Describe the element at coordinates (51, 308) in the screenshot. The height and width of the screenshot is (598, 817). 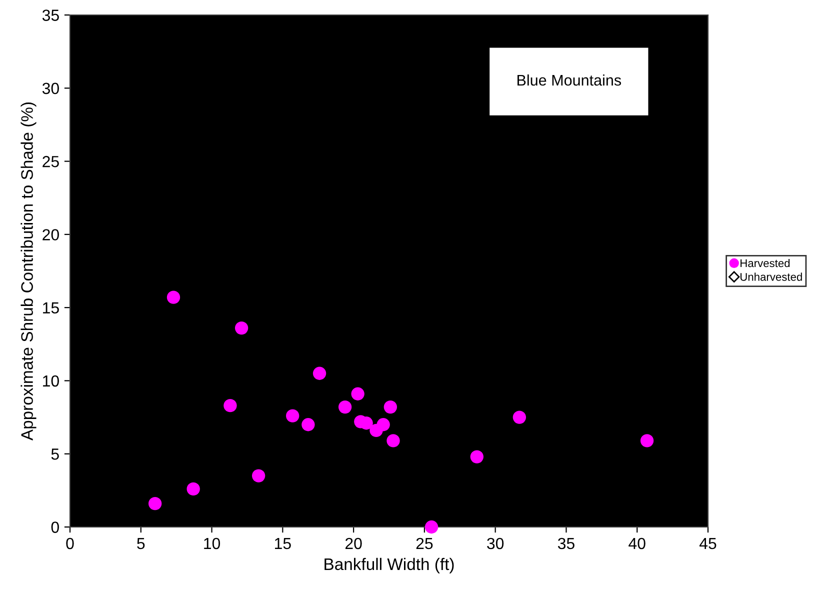
I see `y-tick-label: 15` at that location.